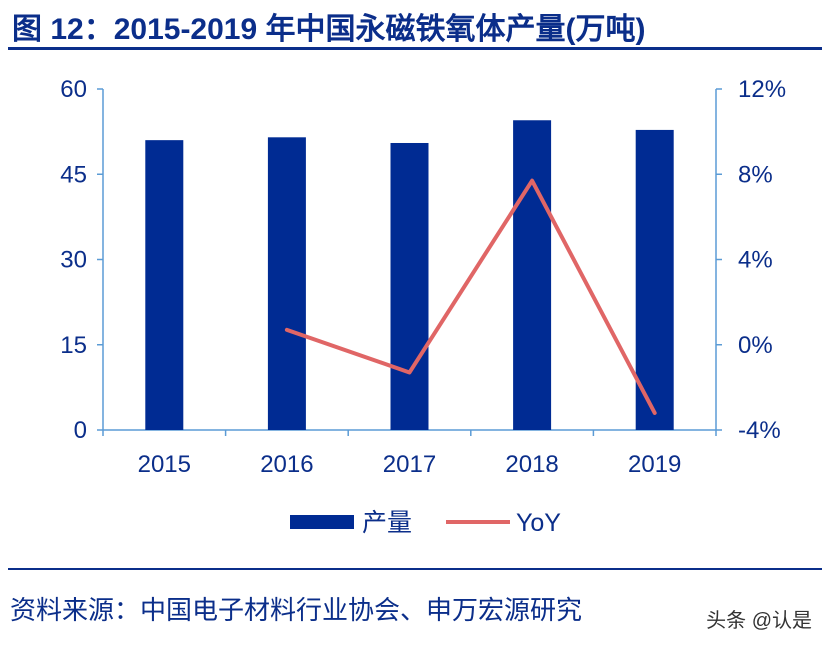 This screenshot has width=830, height=647. I want to click on legend-label-bar: 产量, so click(387, 523).